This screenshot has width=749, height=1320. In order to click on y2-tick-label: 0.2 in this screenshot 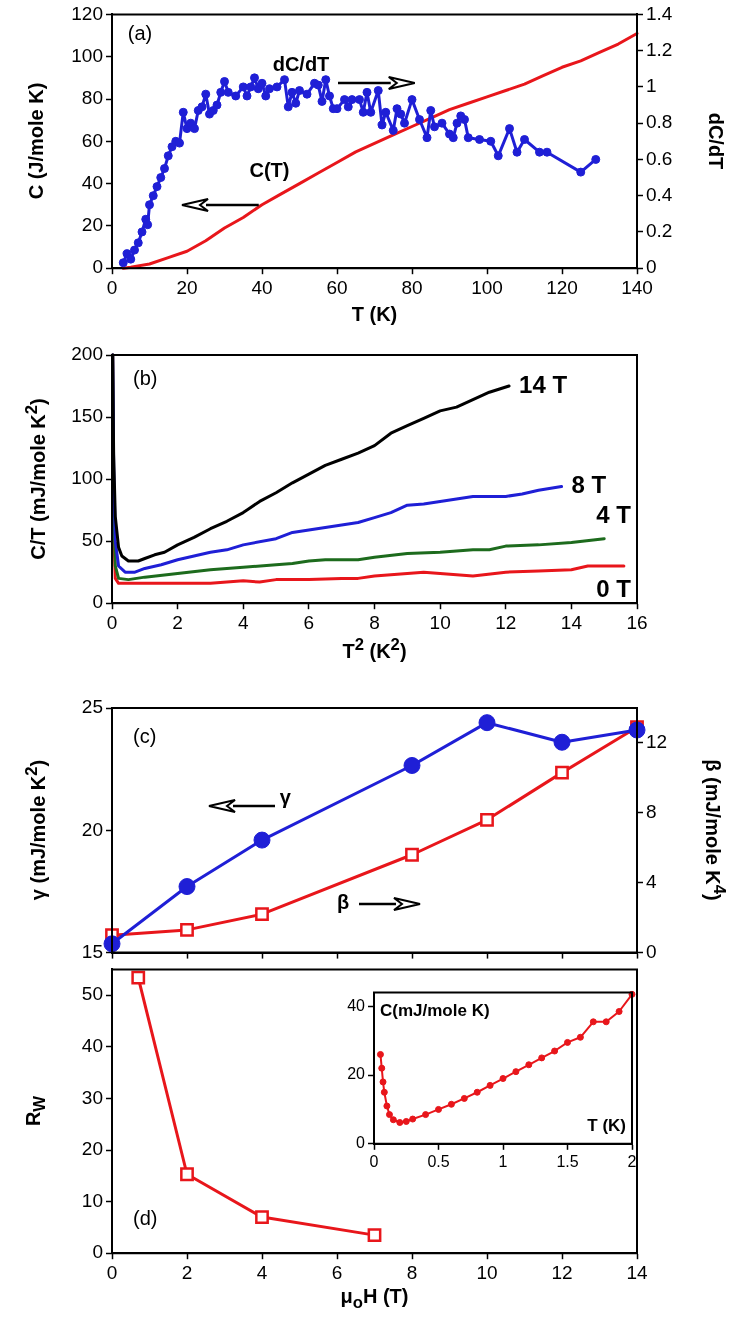, I will do `click(659, 231)`.